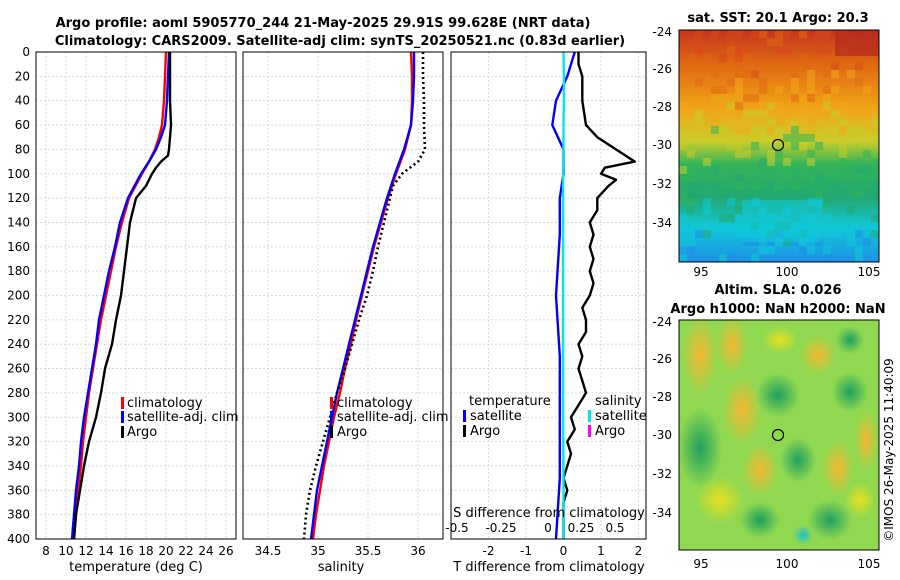 The width and height of the screenshot is (900, 580). What do you see at coordinates (464, 416) in the screenshot?
I see `legend-swatch-t-satellite` at bounding box center [464, 416].